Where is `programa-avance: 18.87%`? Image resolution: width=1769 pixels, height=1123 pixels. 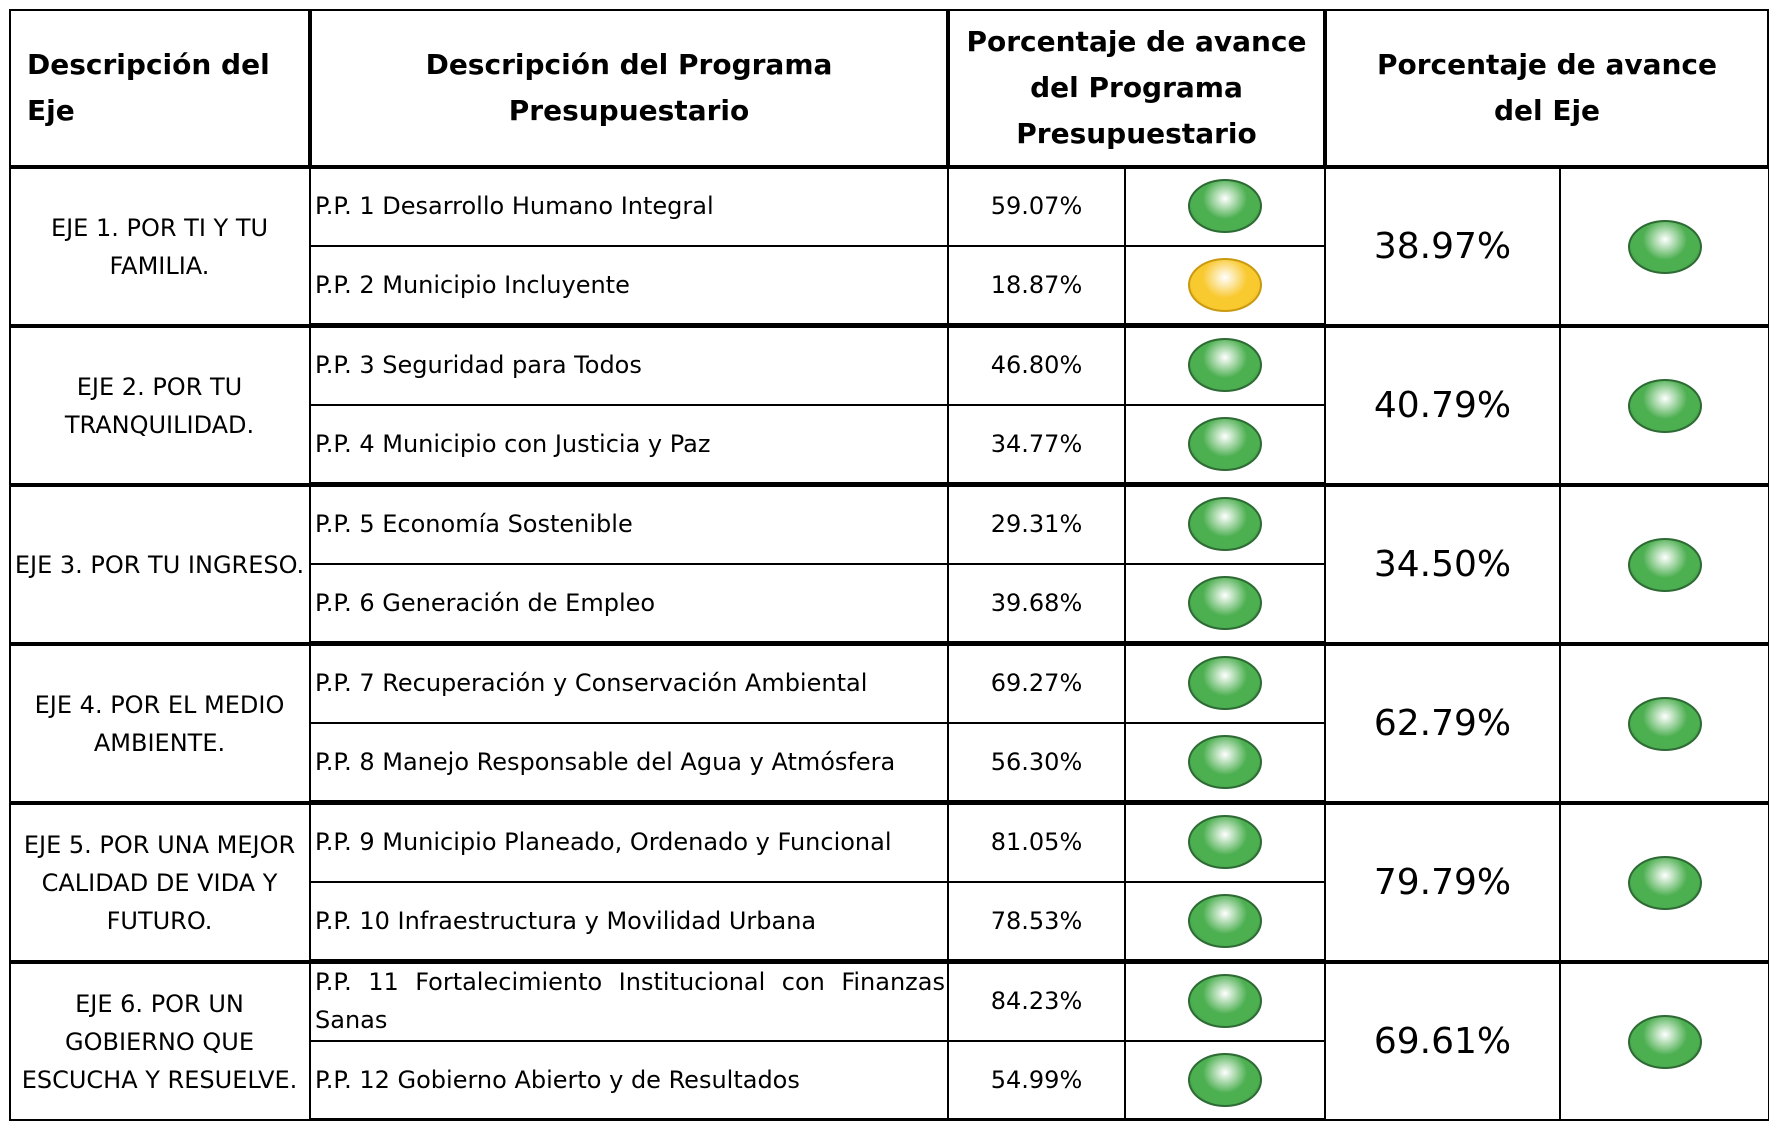 programa-avance: 18.87% is located at coordinates (1036, 284).